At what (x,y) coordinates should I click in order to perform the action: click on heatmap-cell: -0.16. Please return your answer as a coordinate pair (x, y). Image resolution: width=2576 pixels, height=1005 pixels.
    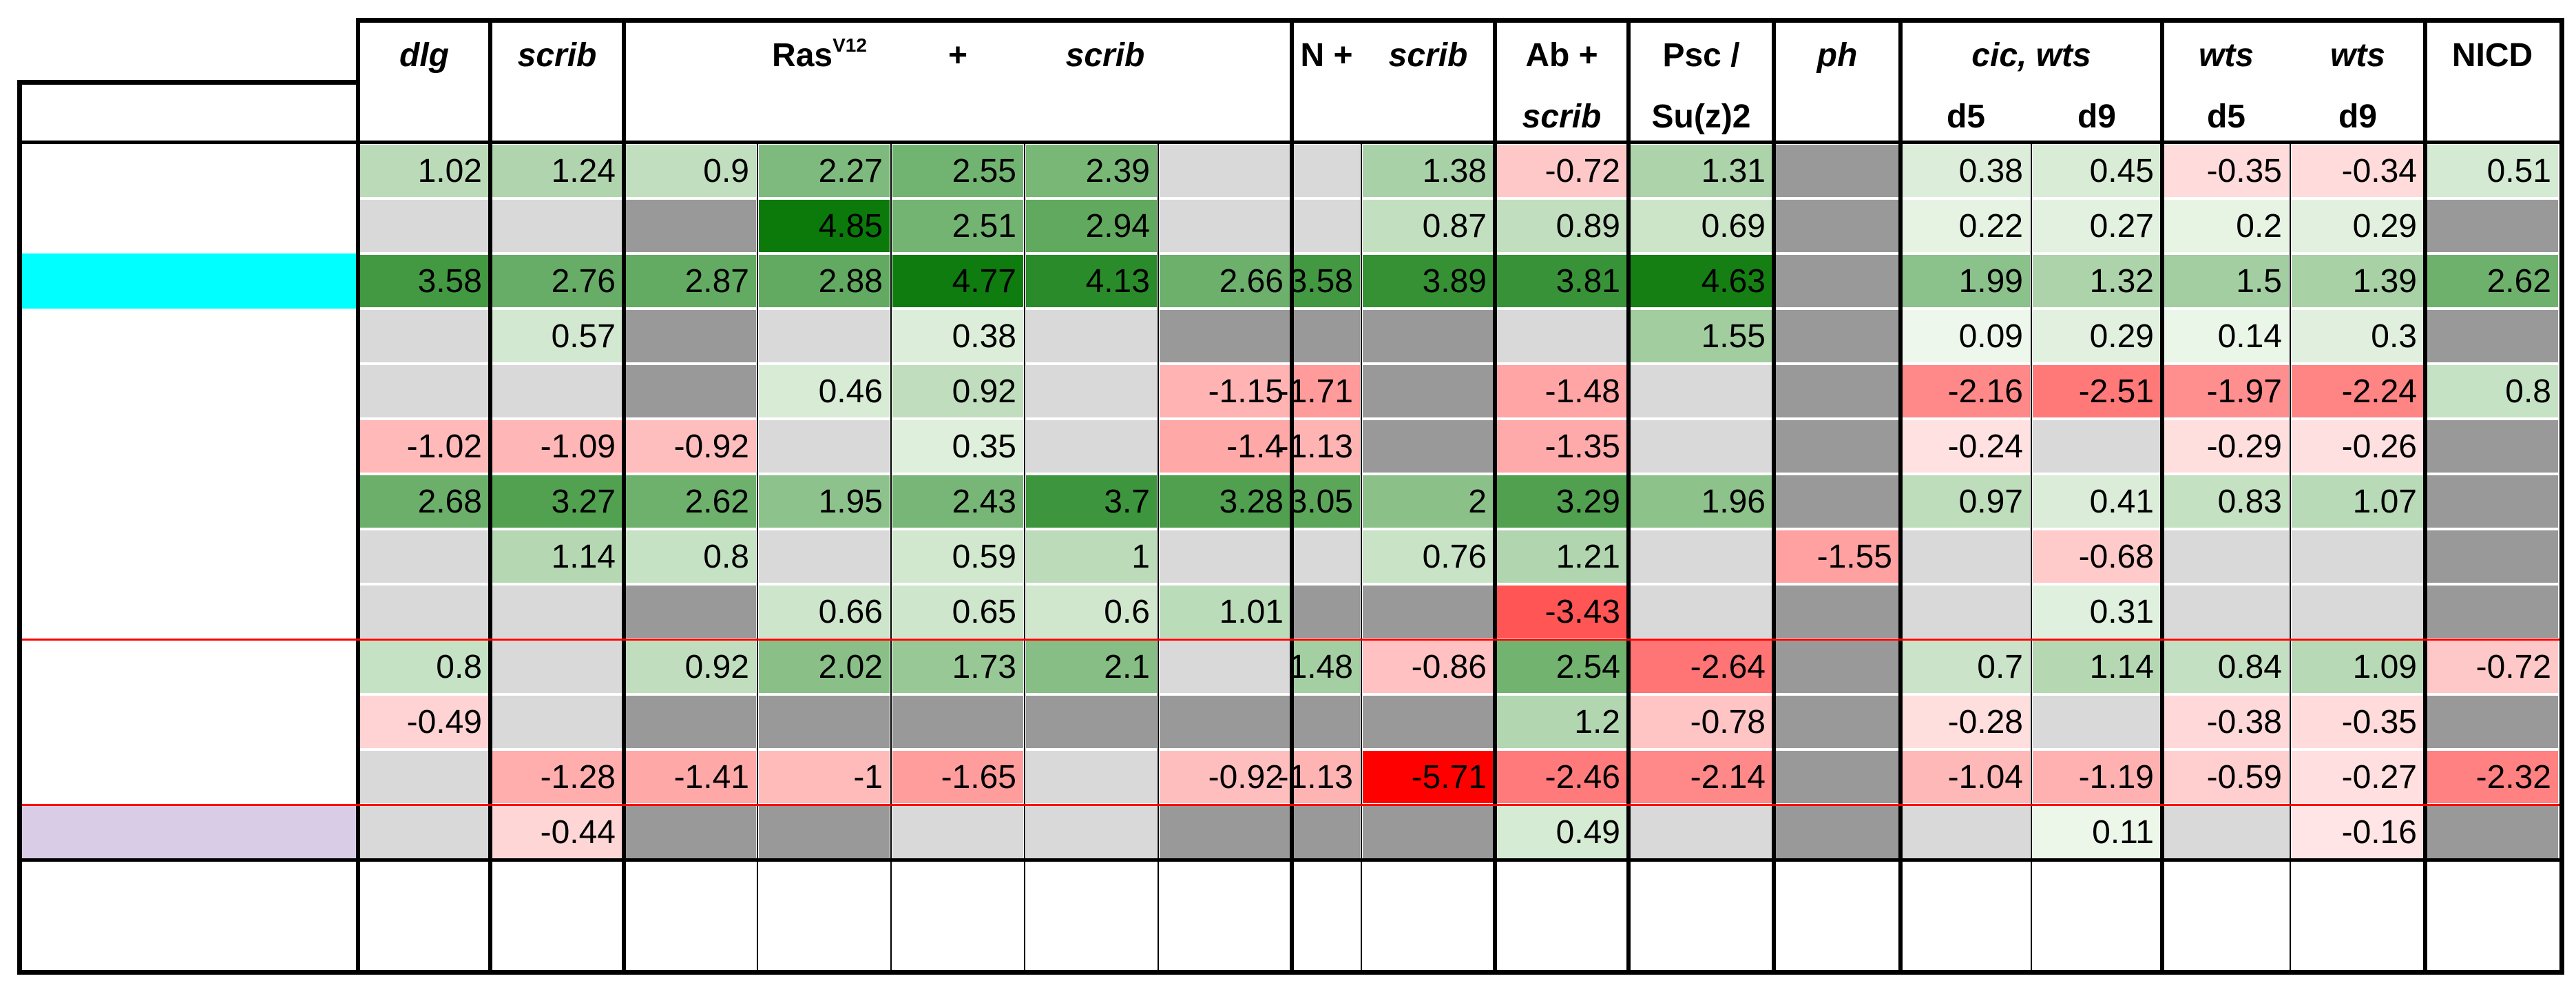
    Looking at the image, I should click on (2357, 832).